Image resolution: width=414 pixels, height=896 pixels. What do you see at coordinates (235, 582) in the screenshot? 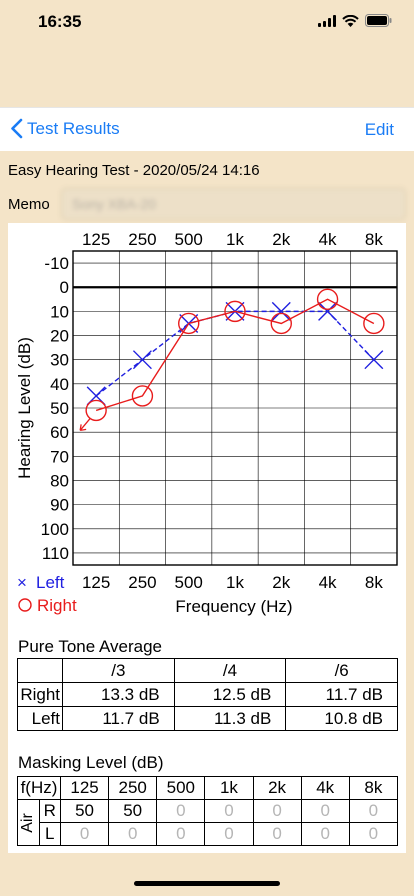
I see `x-tick-label-bottom: 1k` at bounding box center [235, 582].